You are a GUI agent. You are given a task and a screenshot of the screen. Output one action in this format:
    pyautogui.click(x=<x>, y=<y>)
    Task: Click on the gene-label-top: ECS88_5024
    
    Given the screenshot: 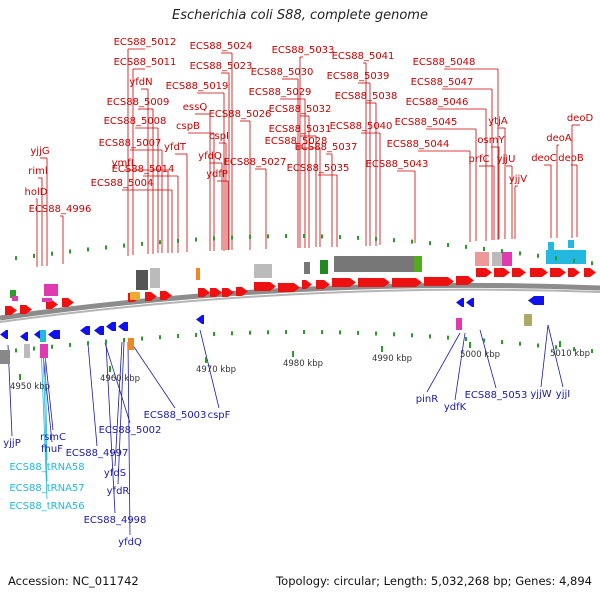 What is the action you would take?
    pyautogui.click(x=221, y=46)
    